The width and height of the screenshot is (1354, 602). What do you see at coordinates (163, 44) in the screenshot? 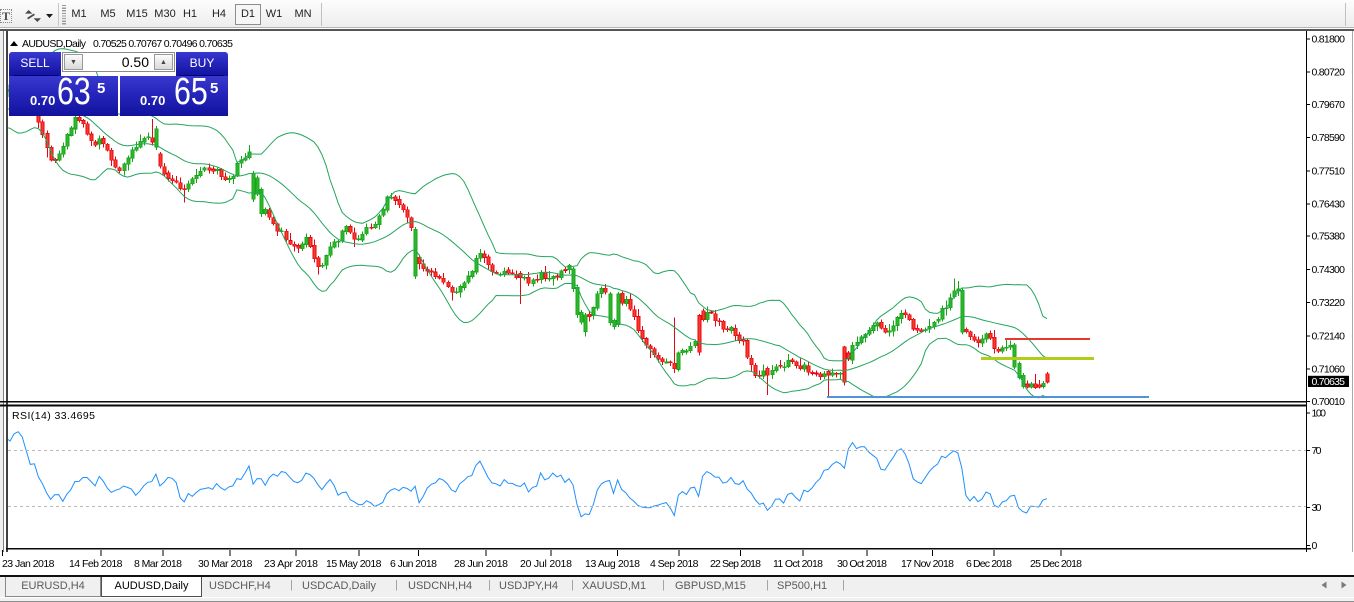
I see `svg-text:0.70525 0.70767 0.70496 0.7063: 0.70525 0.70767 0.70496 0.70635` at bounding box center [163, 44].